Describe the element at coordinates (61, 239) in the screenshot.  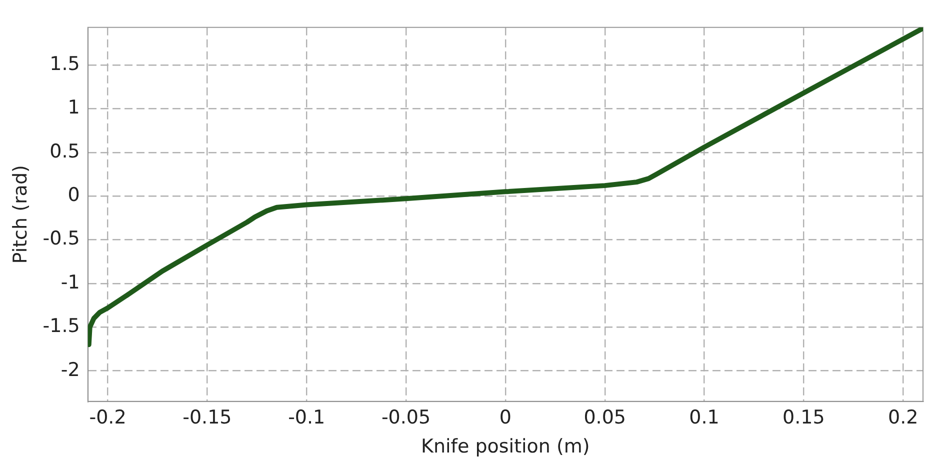
I see `y-tick-label: -0.5` at that location.